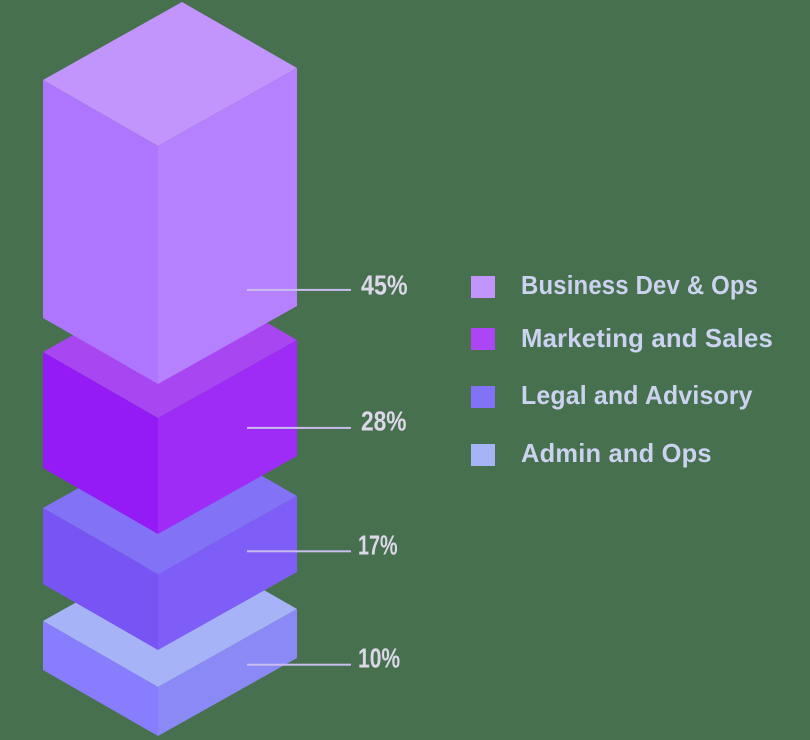 The height and width of the screenshot is (740, 810). I want to click on svg-text: 45%, so click(384, 286).